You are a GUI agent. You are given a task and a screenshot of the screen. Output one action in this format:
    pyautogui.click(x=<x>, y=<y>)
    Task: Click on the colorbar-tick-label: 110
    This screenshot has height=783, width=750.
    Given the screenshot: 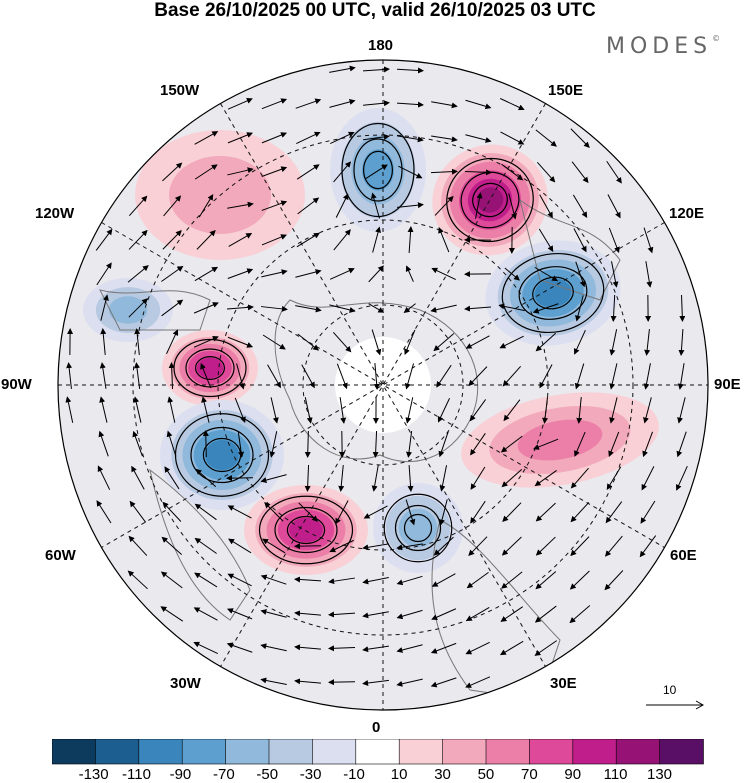 What is the action you would take?
    pyautogui.click(x=615, y=774)
    